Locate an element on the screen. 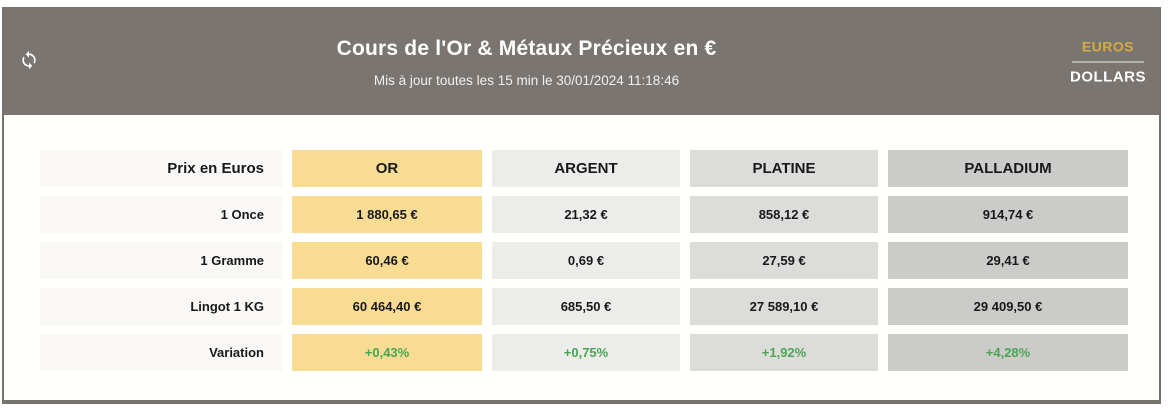  currency-tab-euros: EUROS is located at coordinates (1108, 46).